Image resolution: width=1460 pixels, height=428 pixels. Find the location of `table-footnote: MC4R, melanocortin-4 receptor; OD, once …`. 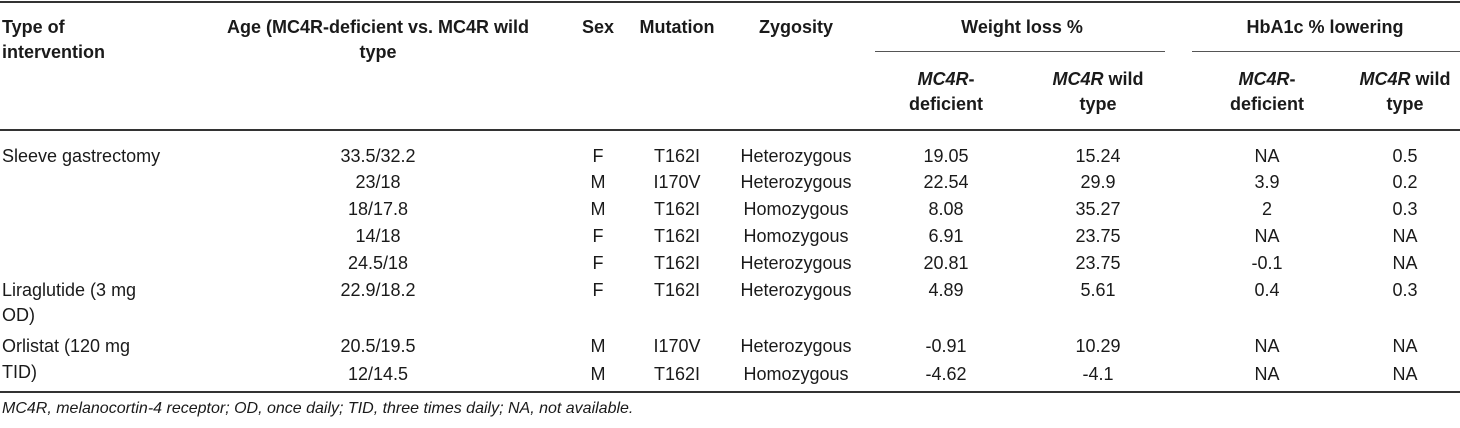

table-footnote: MC4R, melanocortin-4 receptor; OD, once … is located at coordinates (318, 408).